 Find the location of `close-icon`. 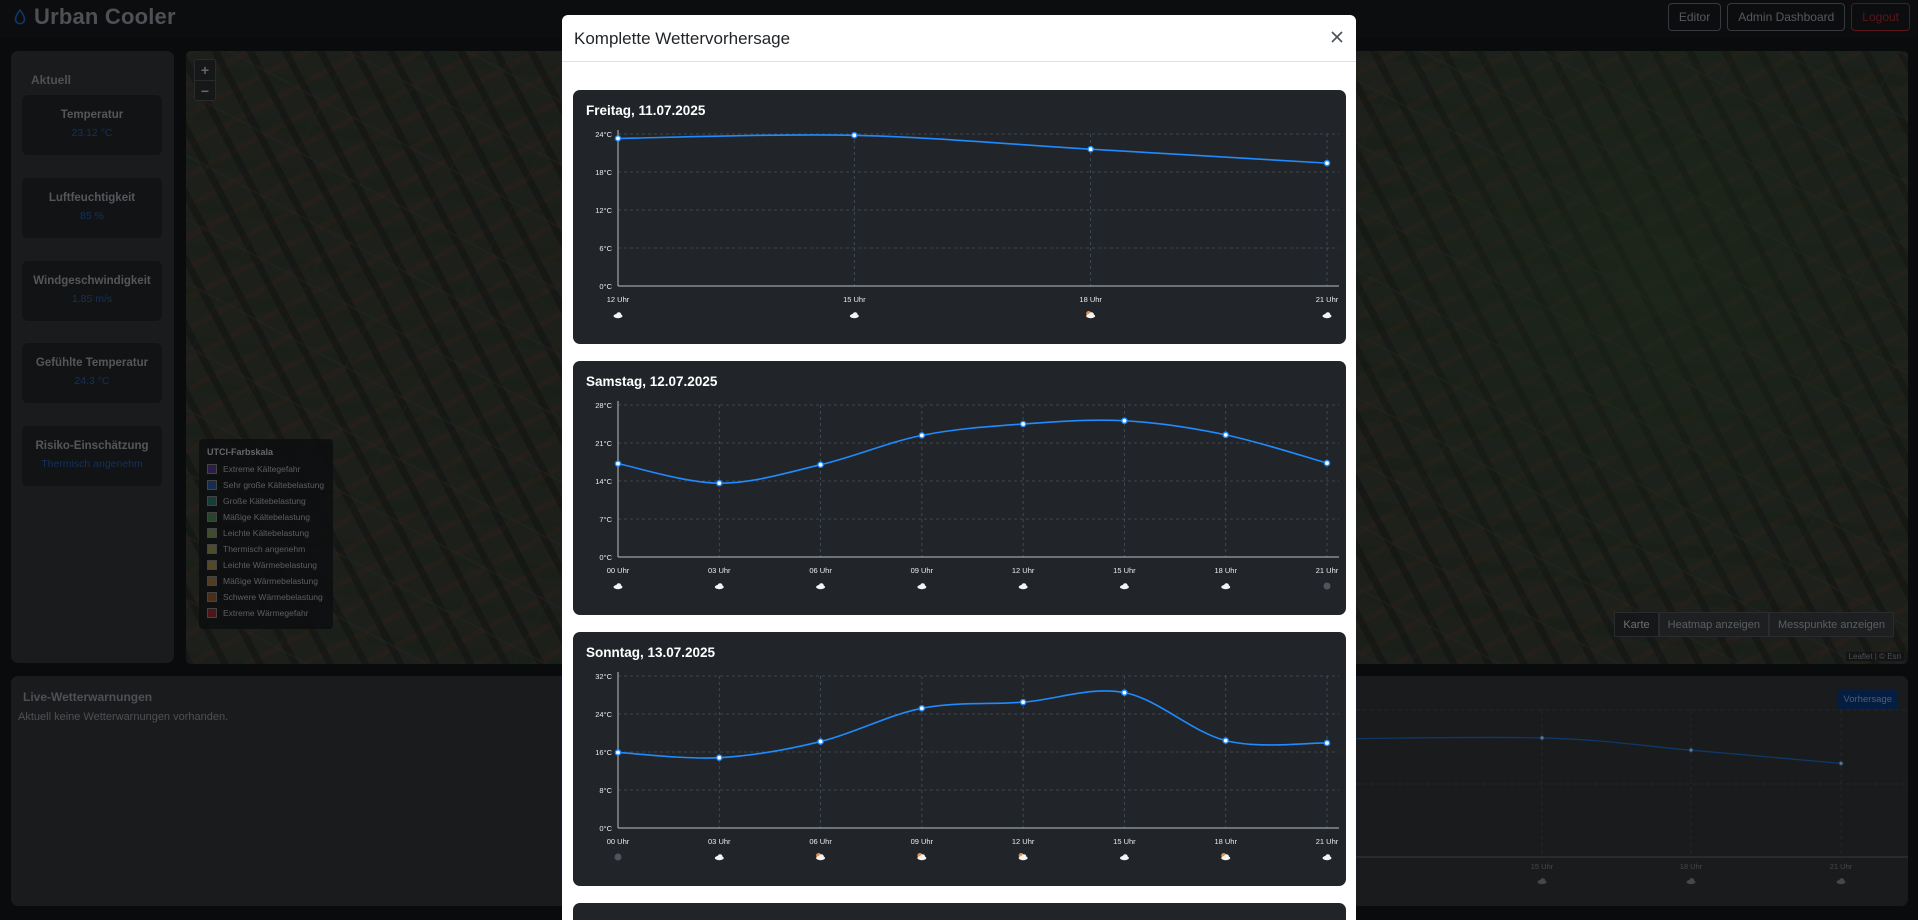

close-icon is located at coordinates (1337, 37).